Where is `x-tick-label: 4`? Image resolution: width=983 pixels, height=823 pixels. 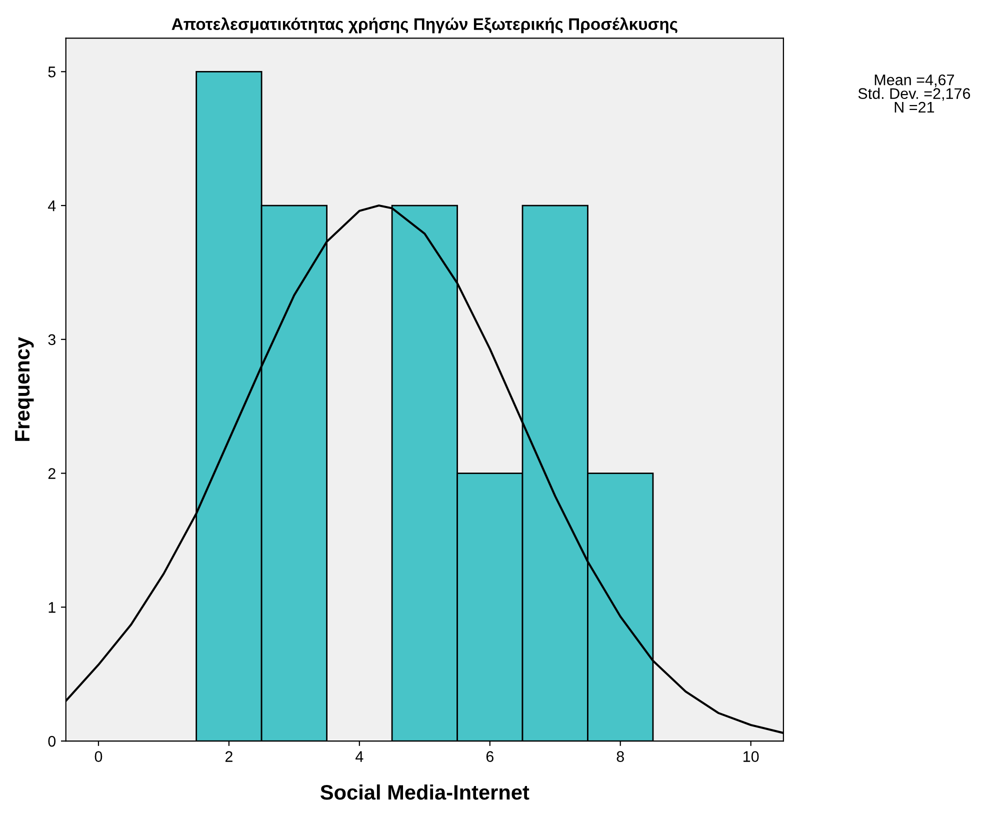 x-tick-label: 4 is located at coordinates (360, 756).